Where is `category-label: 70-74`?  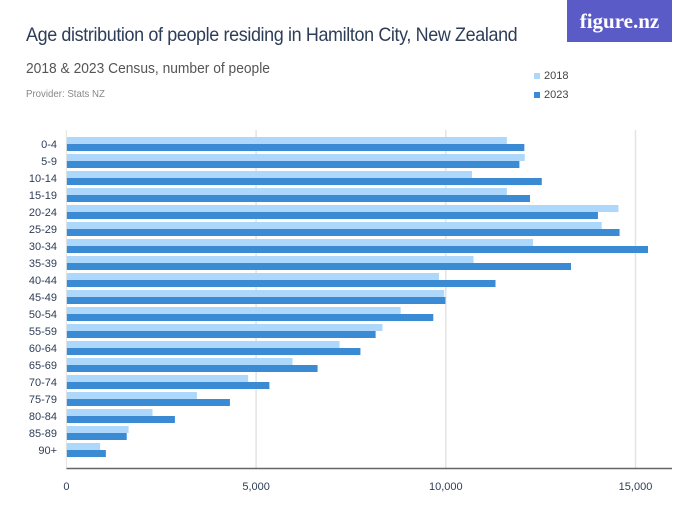 category-label: 70-74 is located at coordinates (43, 383).